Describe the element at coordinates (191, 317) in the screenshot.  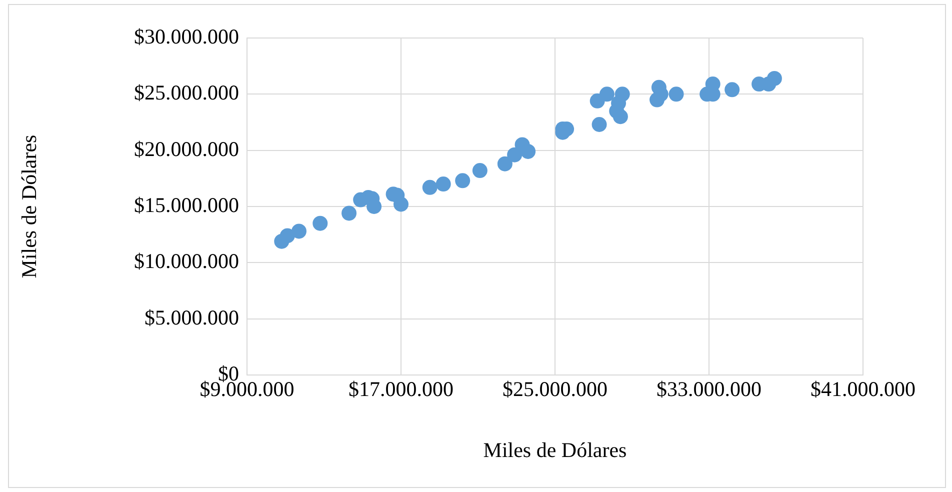
I see `y-tick-label: $5.000.000` at that location.